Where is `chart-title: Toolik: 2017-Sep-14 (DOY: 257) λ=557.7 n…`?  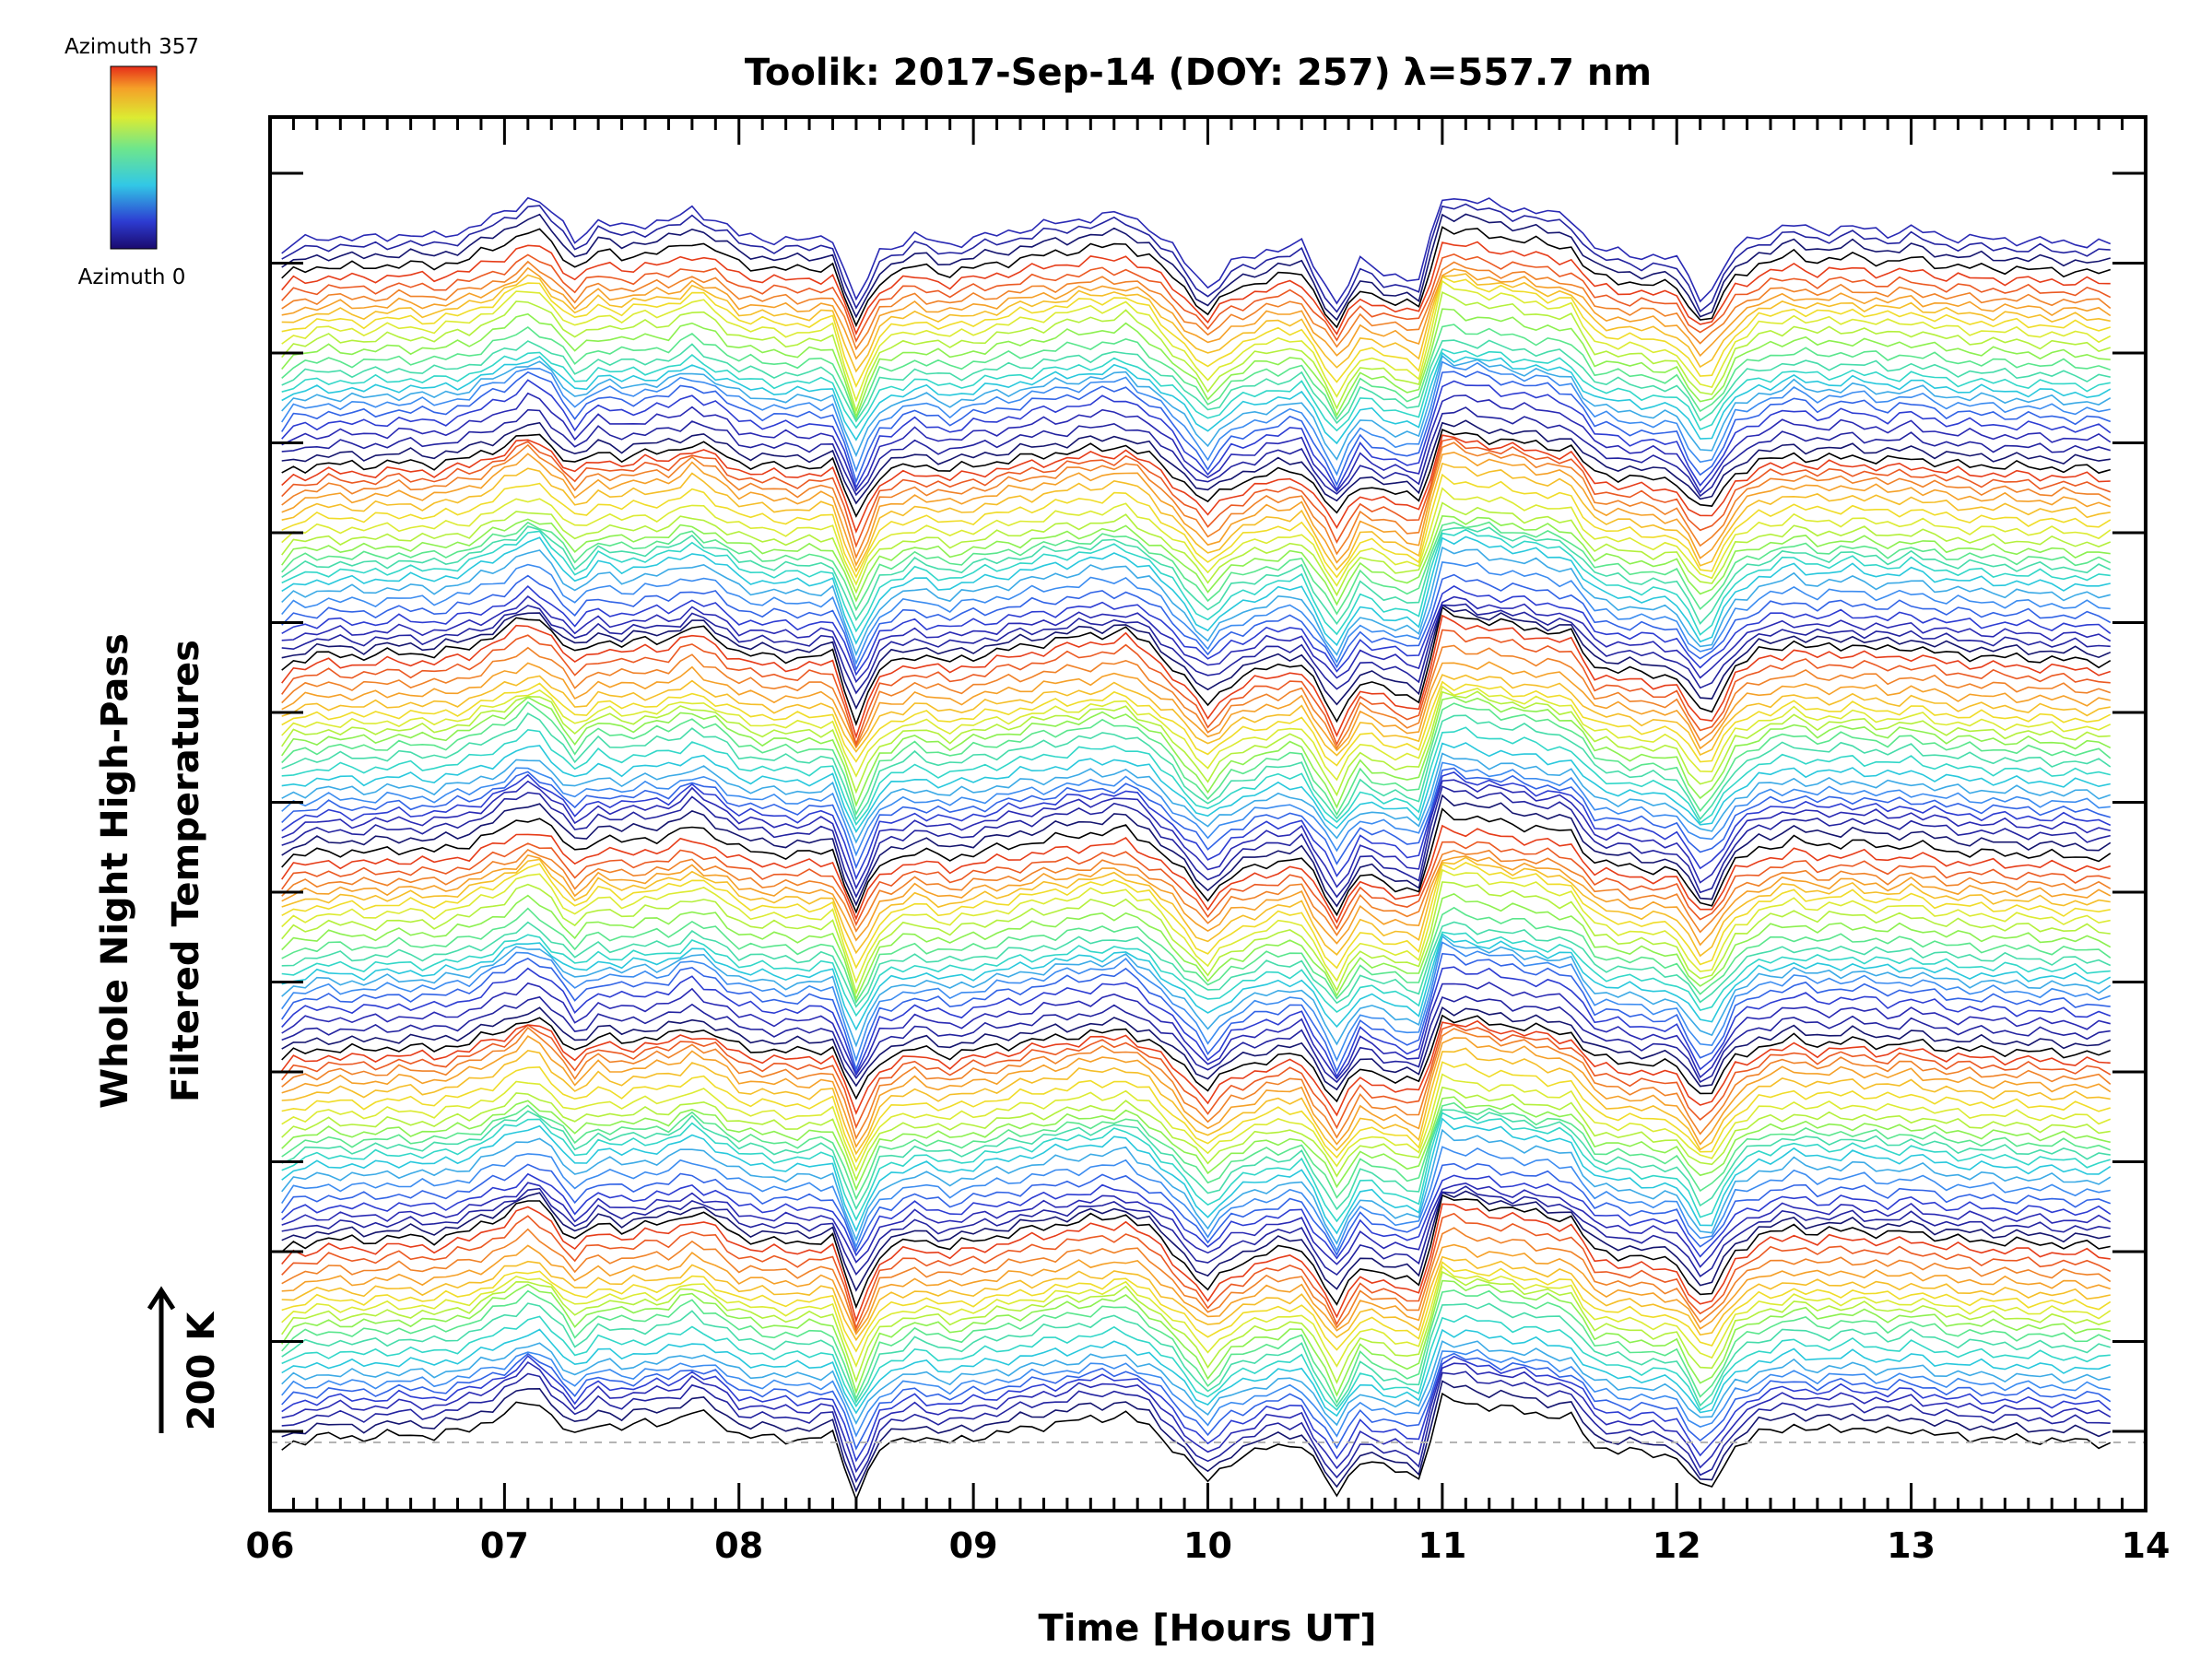
chart-title: Toolik: 2017-Sep-14 (DOY: 257) λ=557.7 n… is located at coordinates (1198, 73).